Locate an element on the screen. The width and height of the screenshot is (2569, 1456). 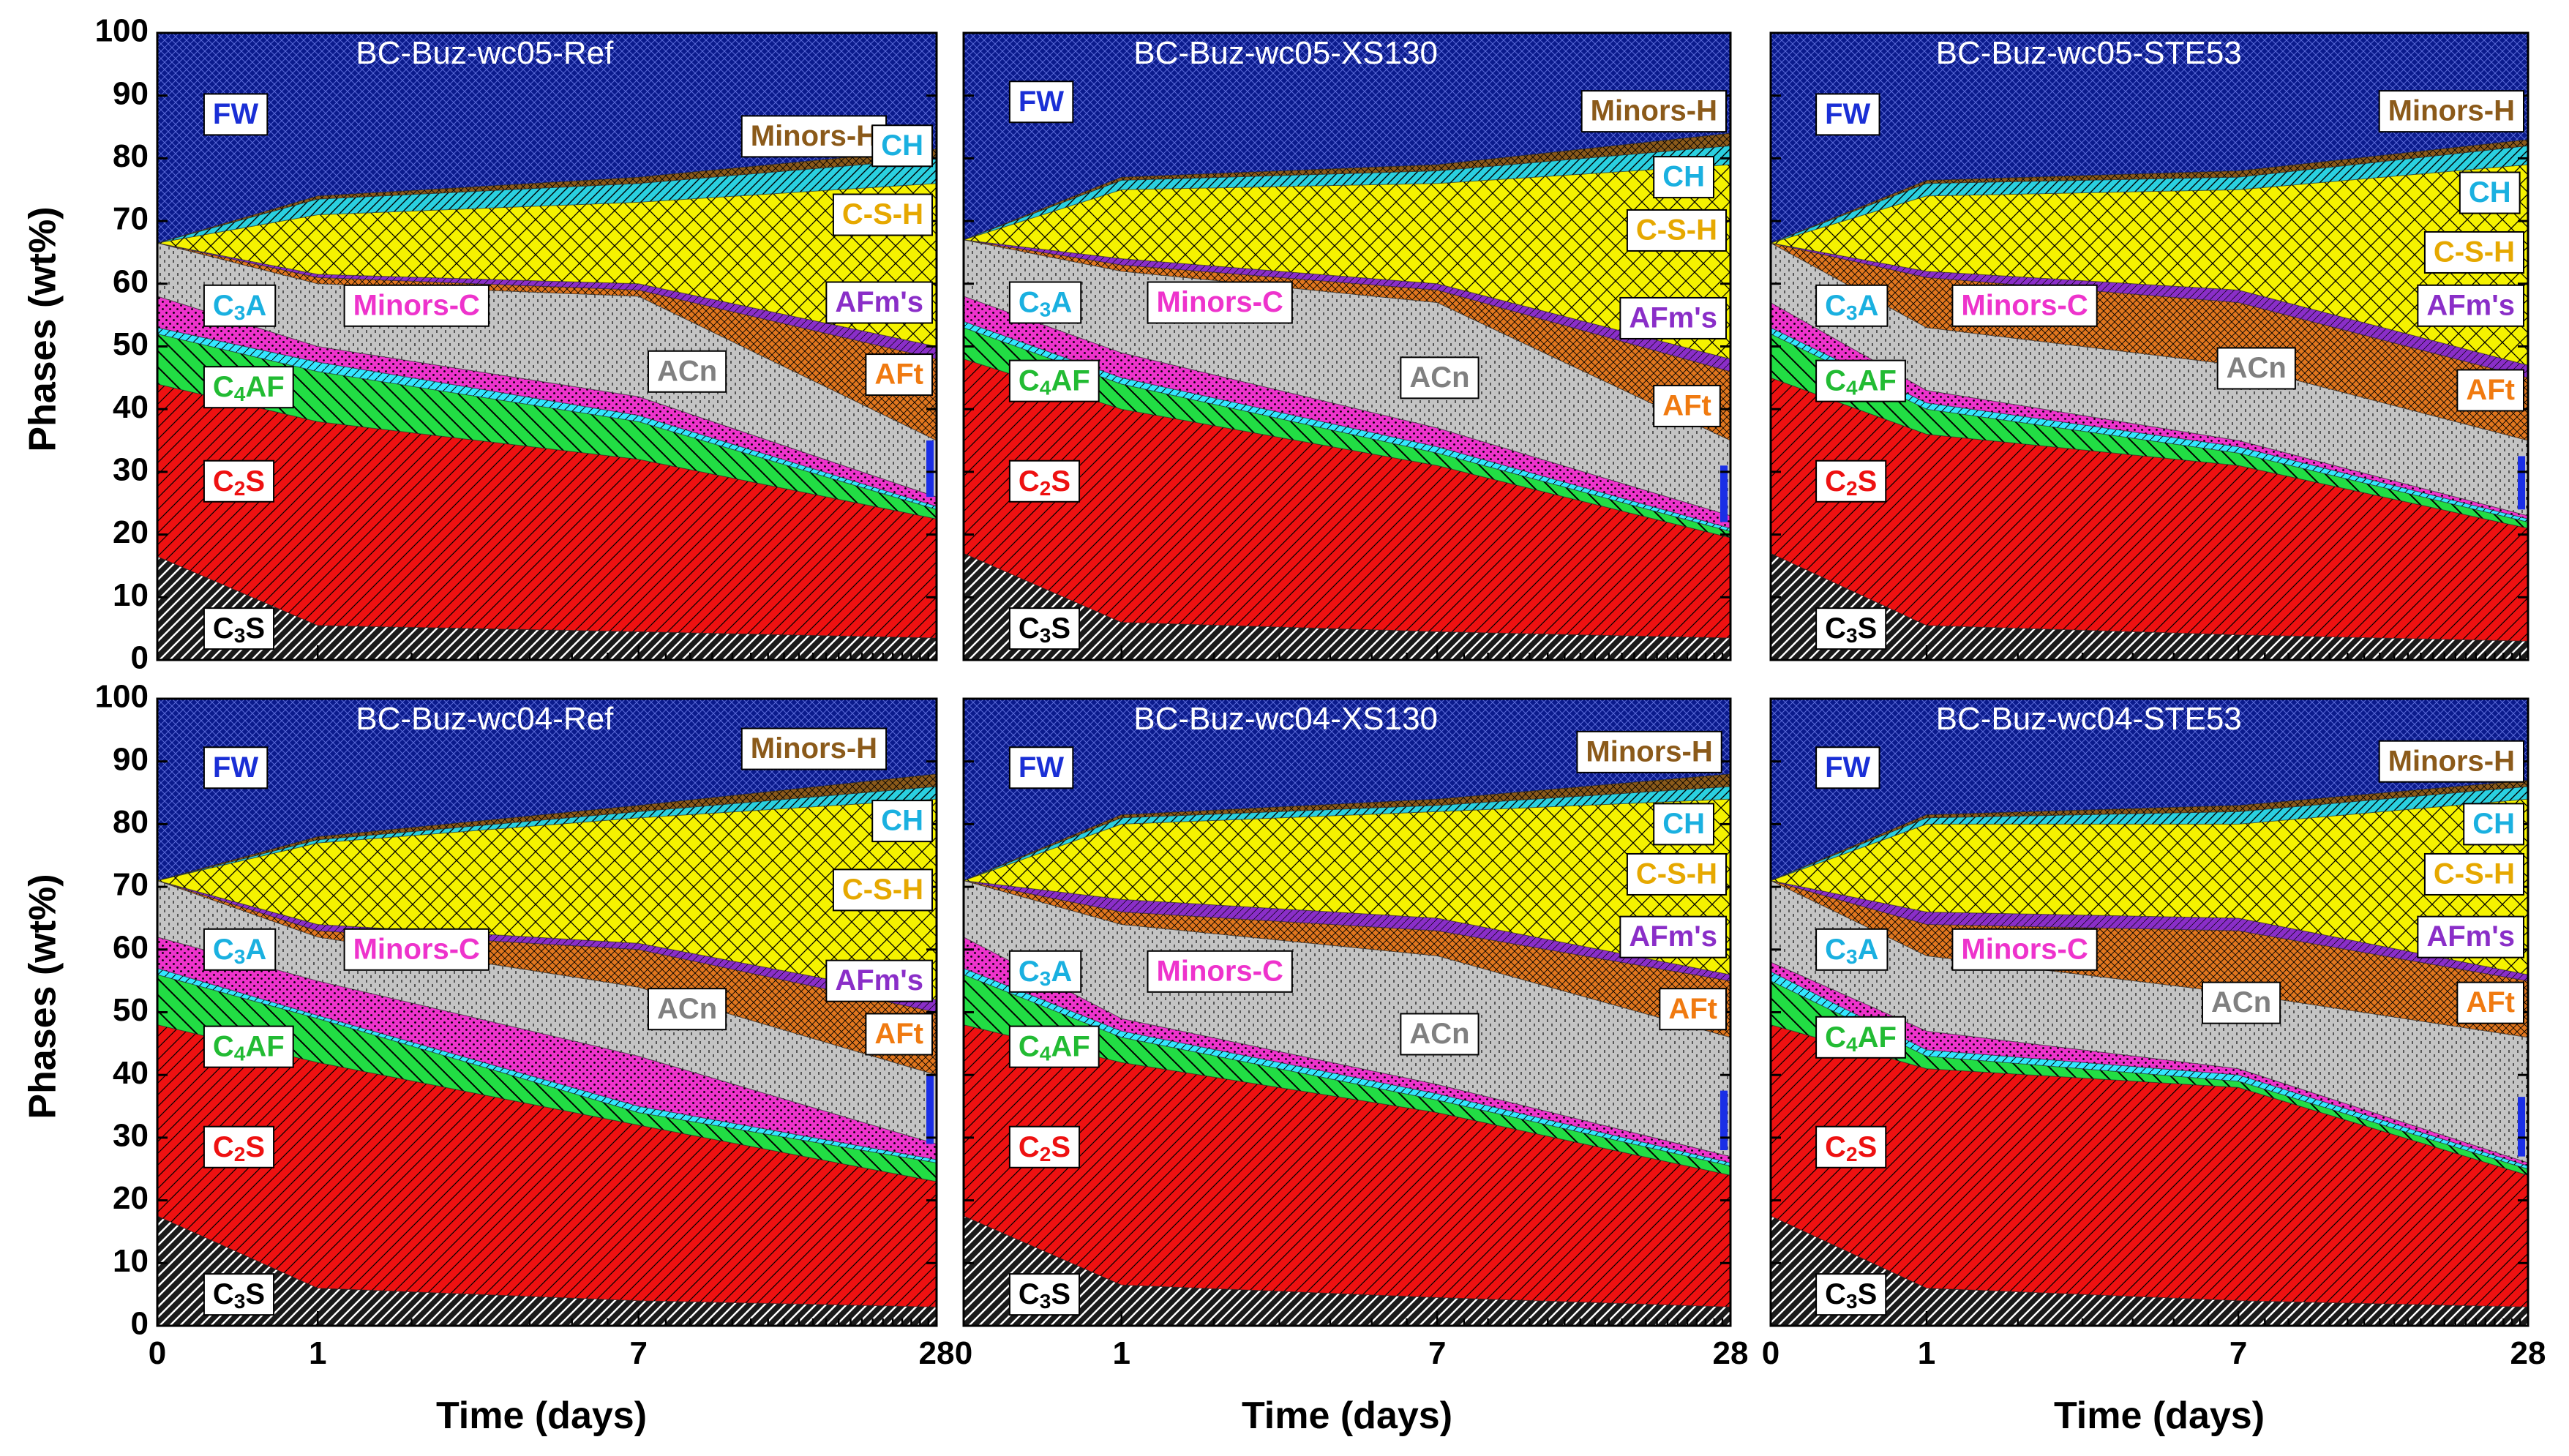
svg-text: AFm's is located at coordinates (1673, 936).